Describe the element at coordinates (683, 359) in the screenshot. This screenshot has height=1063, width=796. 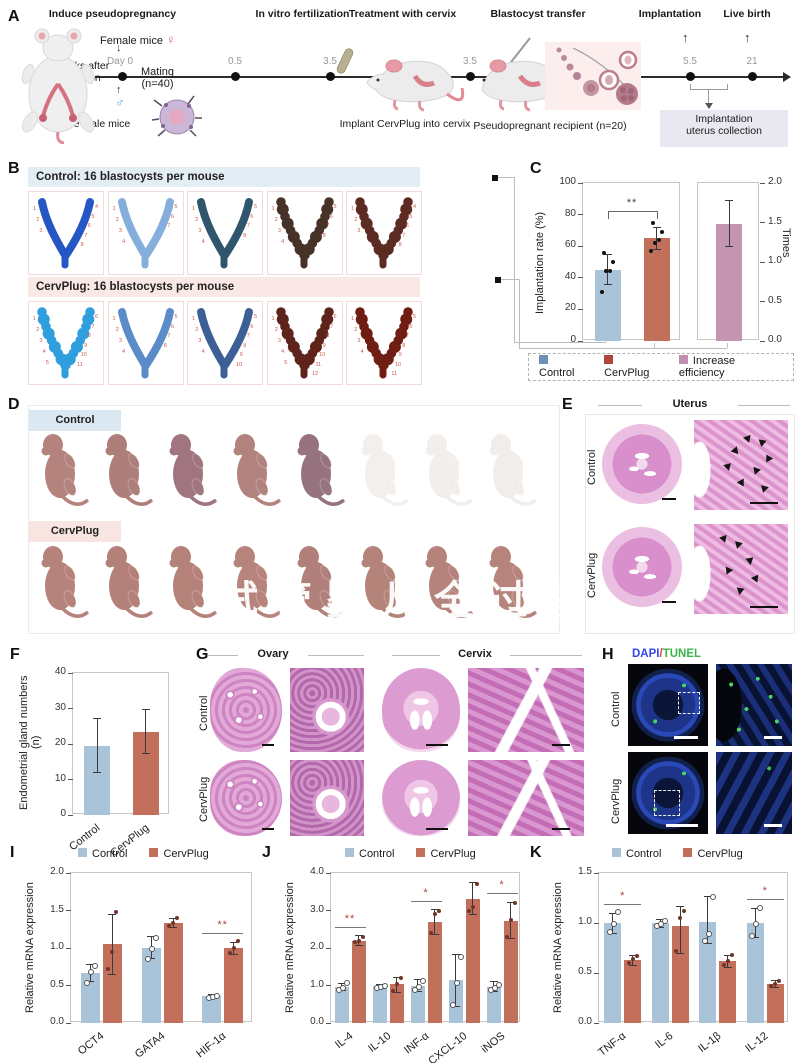
I see `efficiency-legend-swatch` at that location.